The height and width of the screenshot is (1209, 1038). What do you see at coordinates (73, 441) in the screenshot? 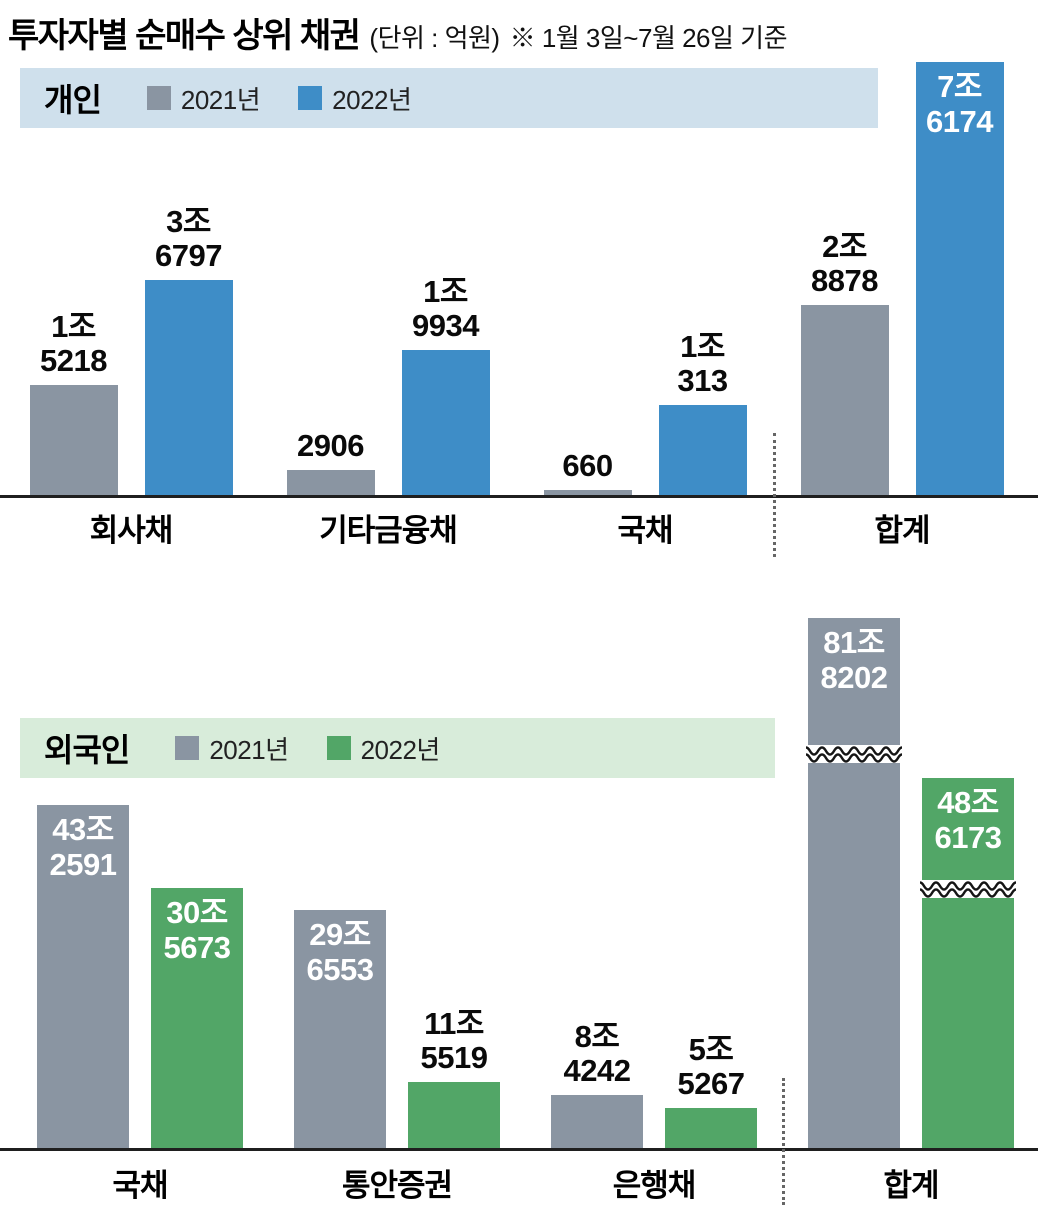
I see `bar-individual-s0-c0` at bounding box center [73, 441].